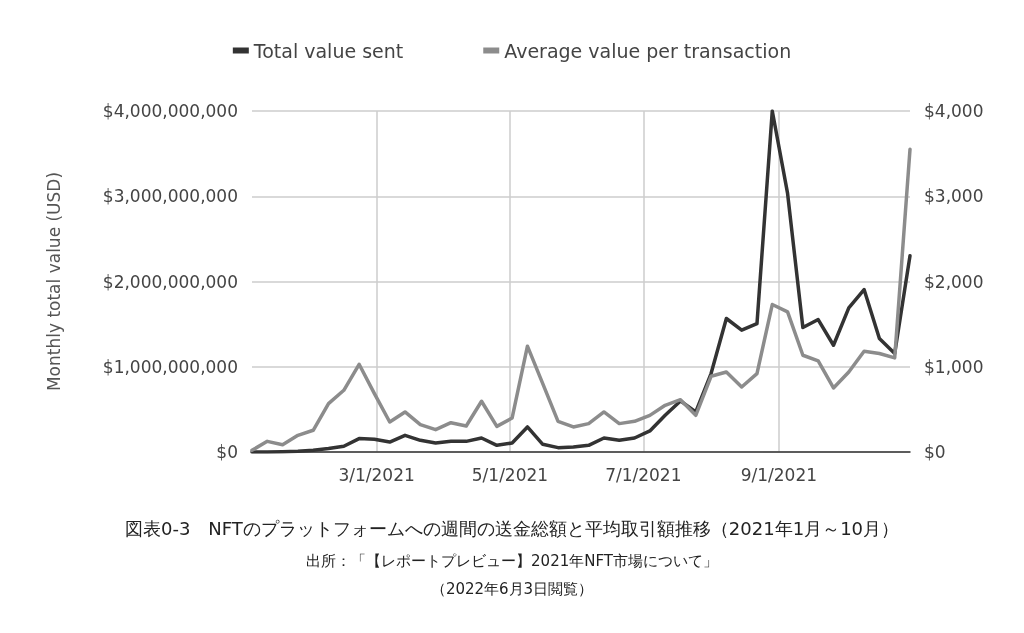 This screenshot has width=1024, height=633. I want to click on y2-tick-label: $1,000, so click(954, 366).